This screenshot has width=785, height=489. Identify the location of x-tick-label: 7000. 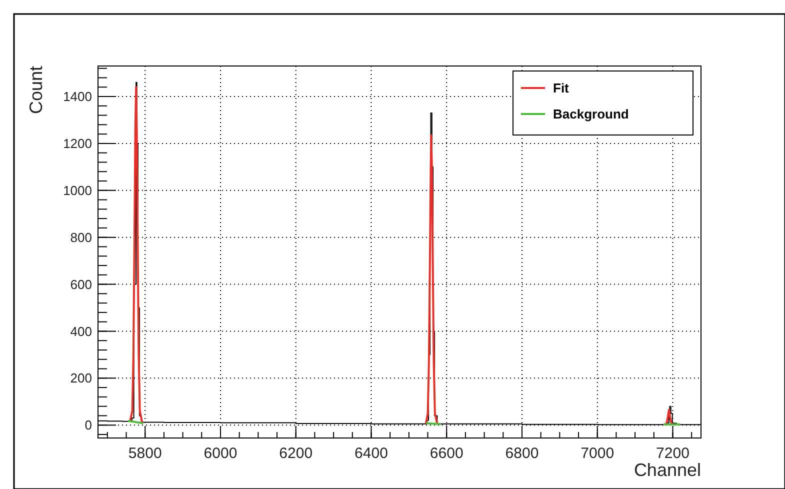
(597, 453).